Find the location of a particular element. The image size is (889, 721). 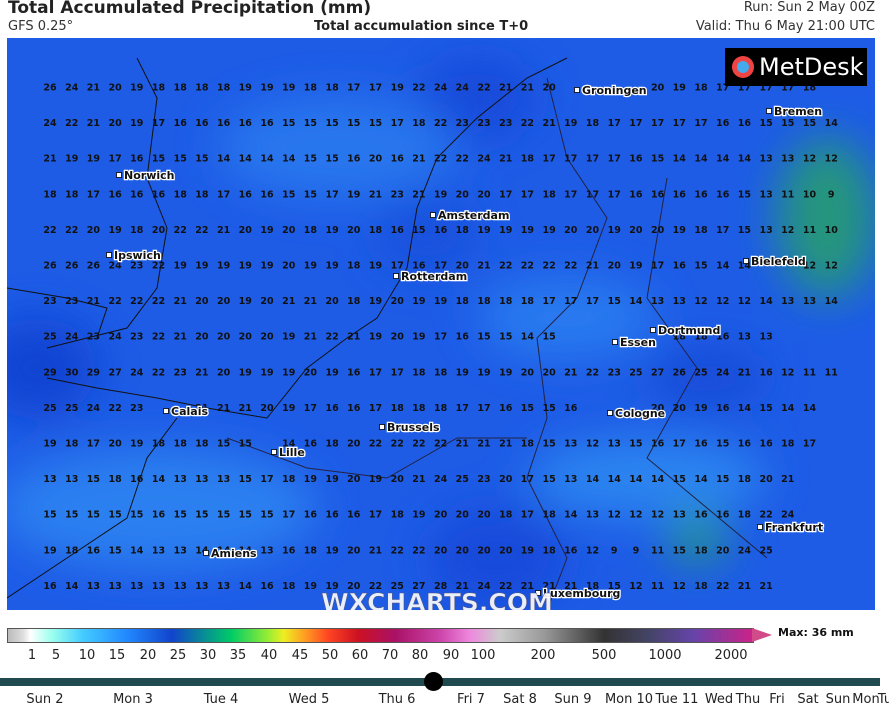

colorbar-tick-label: 15 is located at coordinates (117, 655).